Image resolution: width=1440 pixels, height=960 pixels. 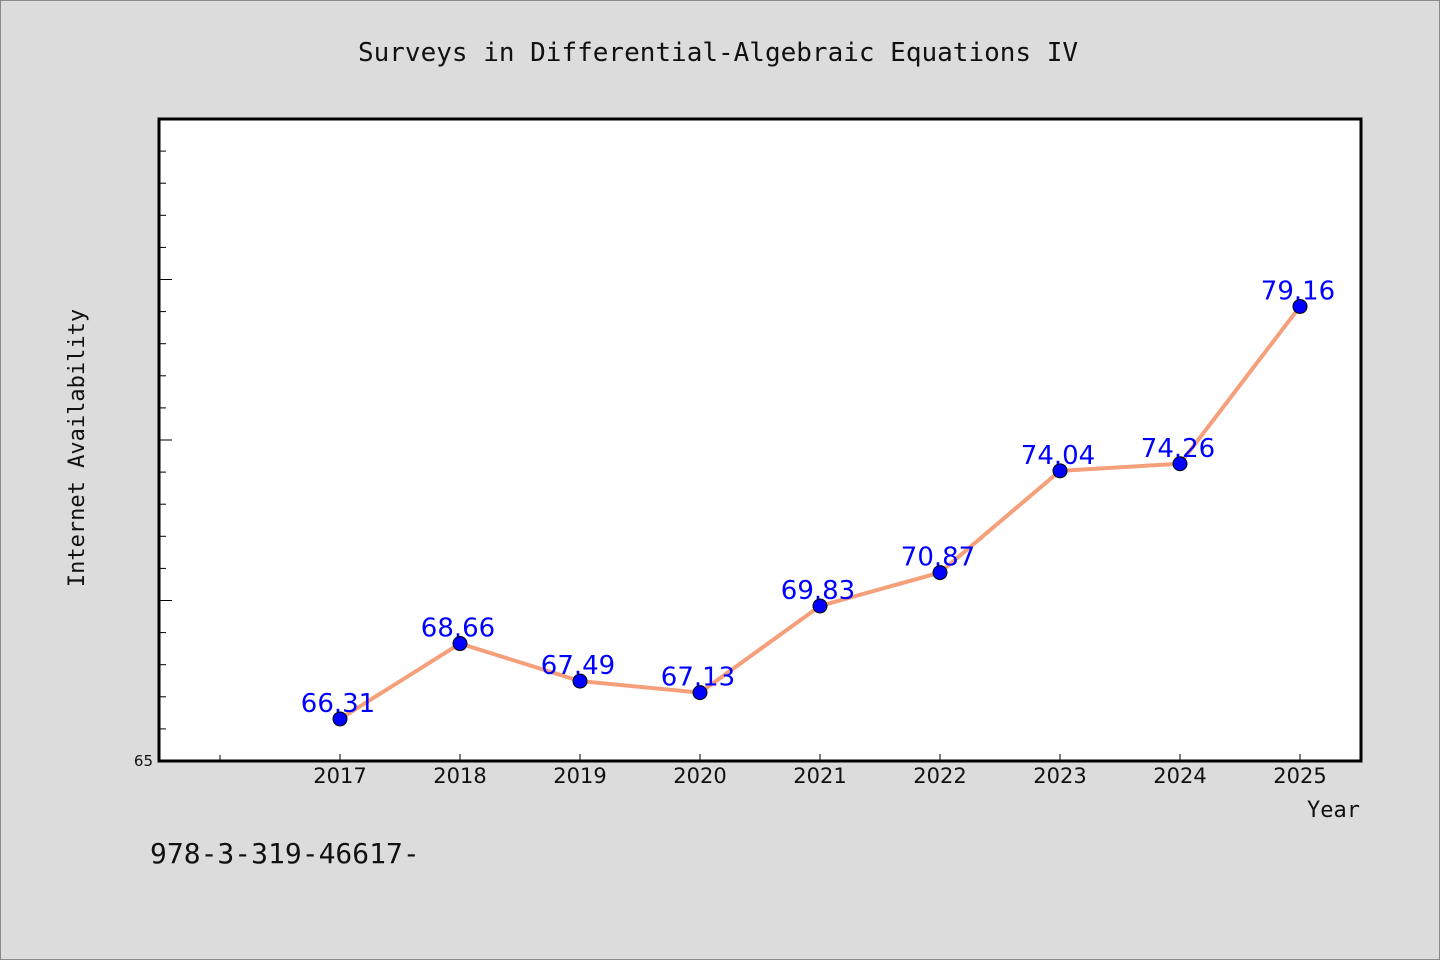 I want to click on x-tick-label: 2019, so click(x=579, y=776).